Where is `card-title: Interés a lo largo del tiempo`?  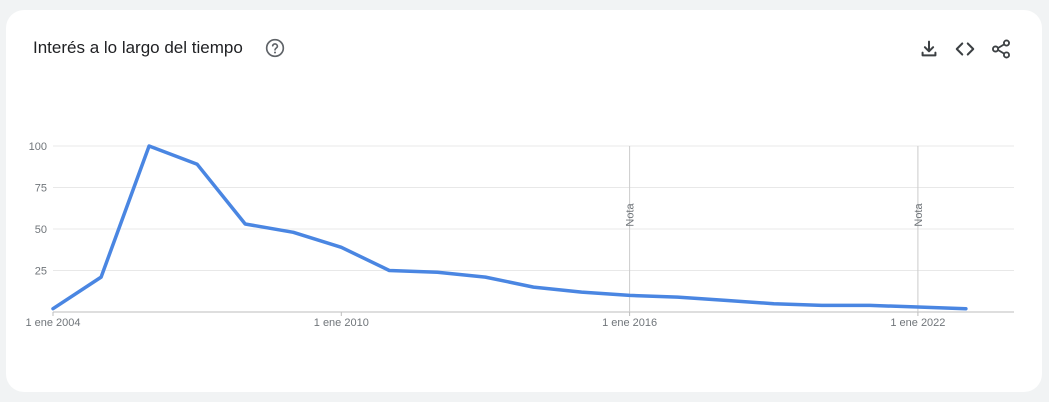 card-title: Interés a lo largo del tiempo is located at coordinates (138, 47).